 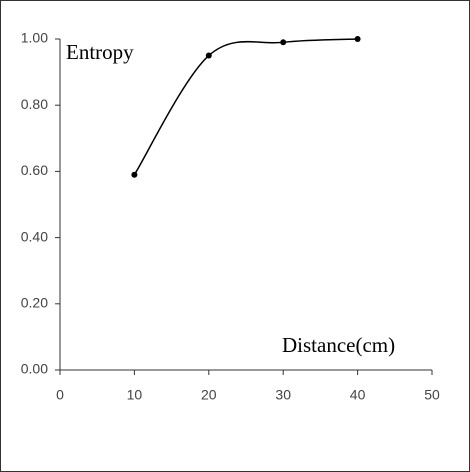 I want to click on x-tick-label: 0, so click(x=60, y=395).